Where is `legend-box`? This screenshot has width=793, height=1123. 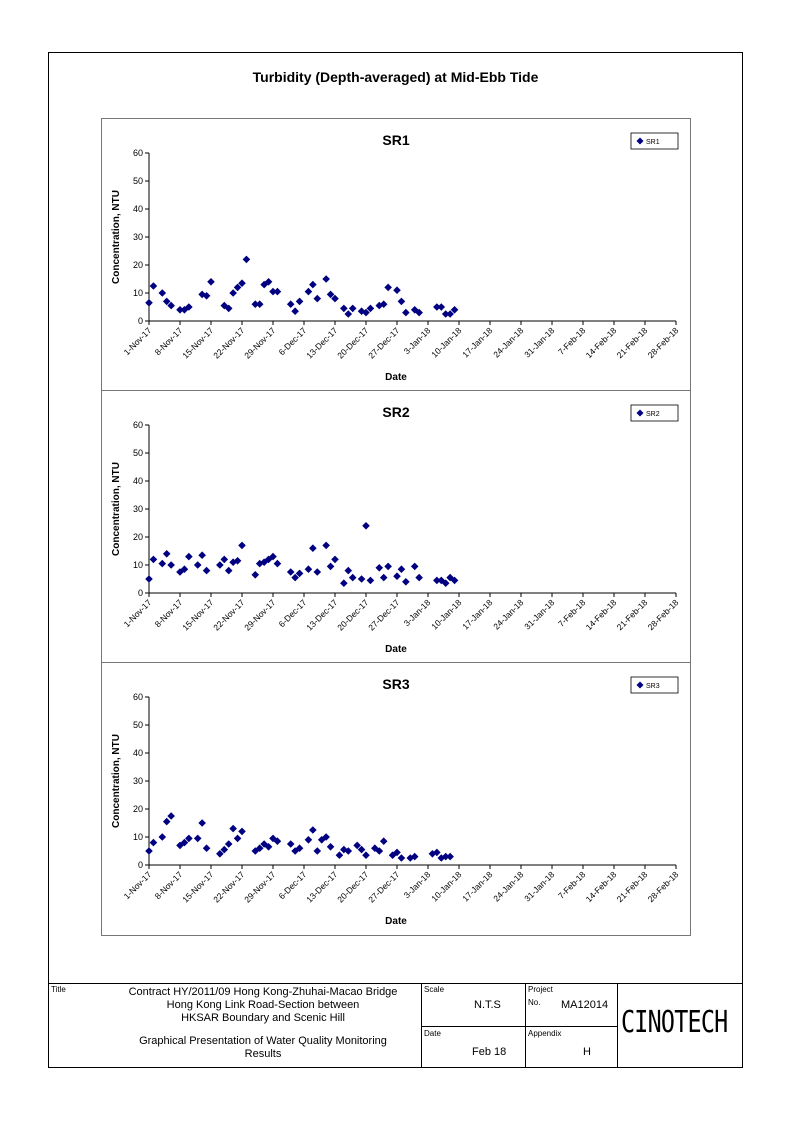 legend-box is located at coordinates (654, 141).